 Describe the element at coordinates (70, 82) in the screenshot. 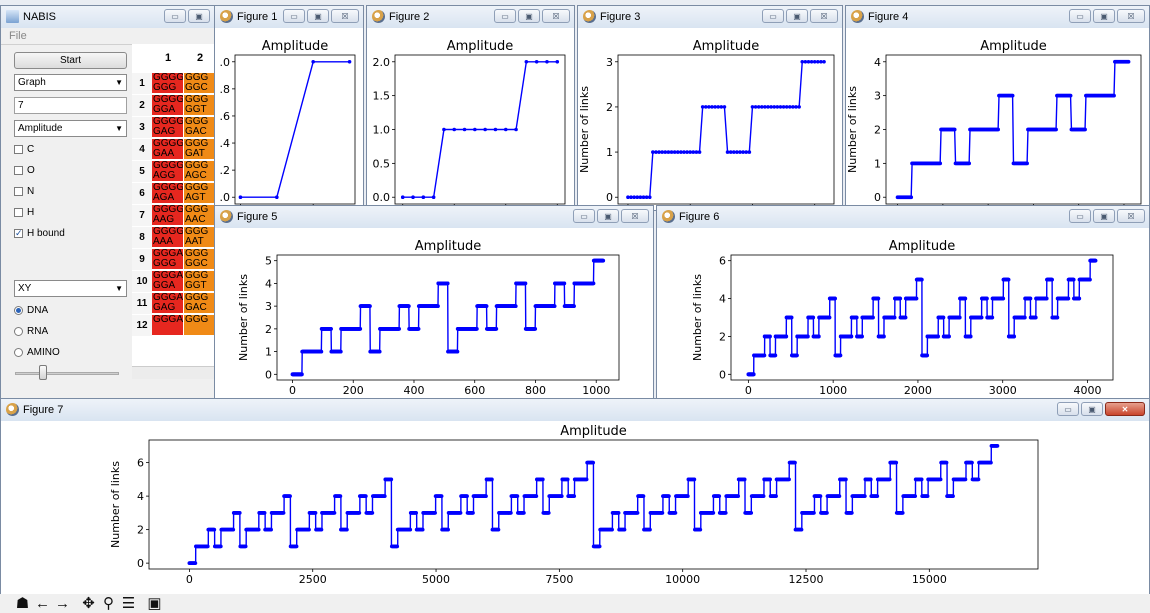

I see `view-select: Graph ▼` at that location.